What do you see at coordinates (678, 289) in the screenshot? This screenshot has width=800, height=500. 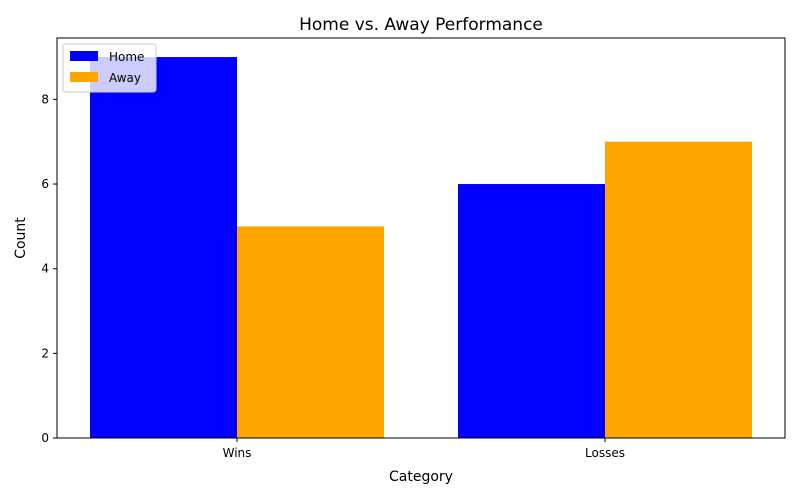 I see `bar-away-losses` at bounding box center [678, 289].